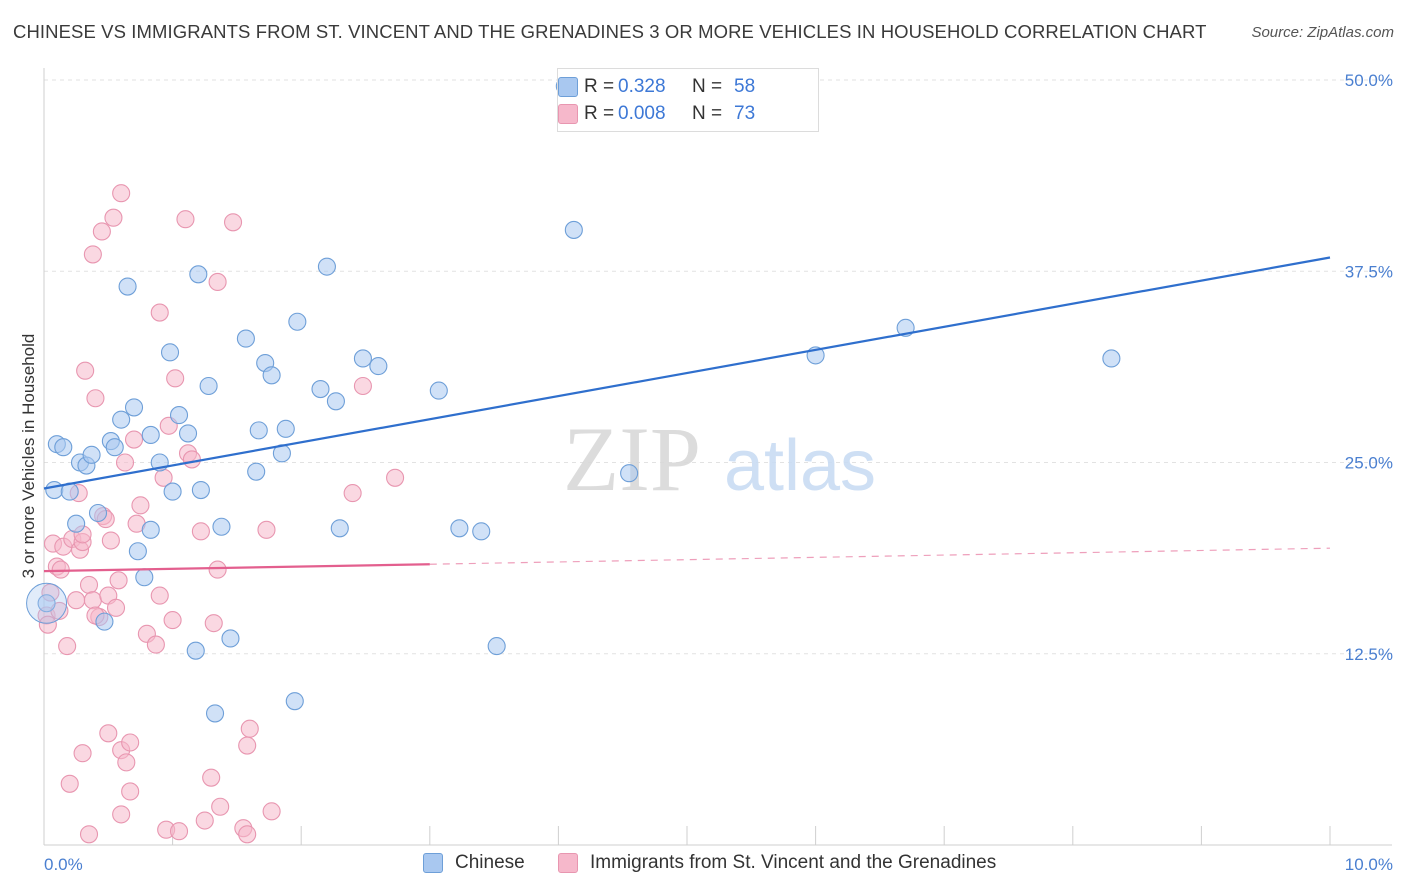 This screenshot has height=892, width=1406. What do you see at coordinates (568, 87) in the screenshot?
I see `legend-swatch-blue` at bounding box center [568, 87].